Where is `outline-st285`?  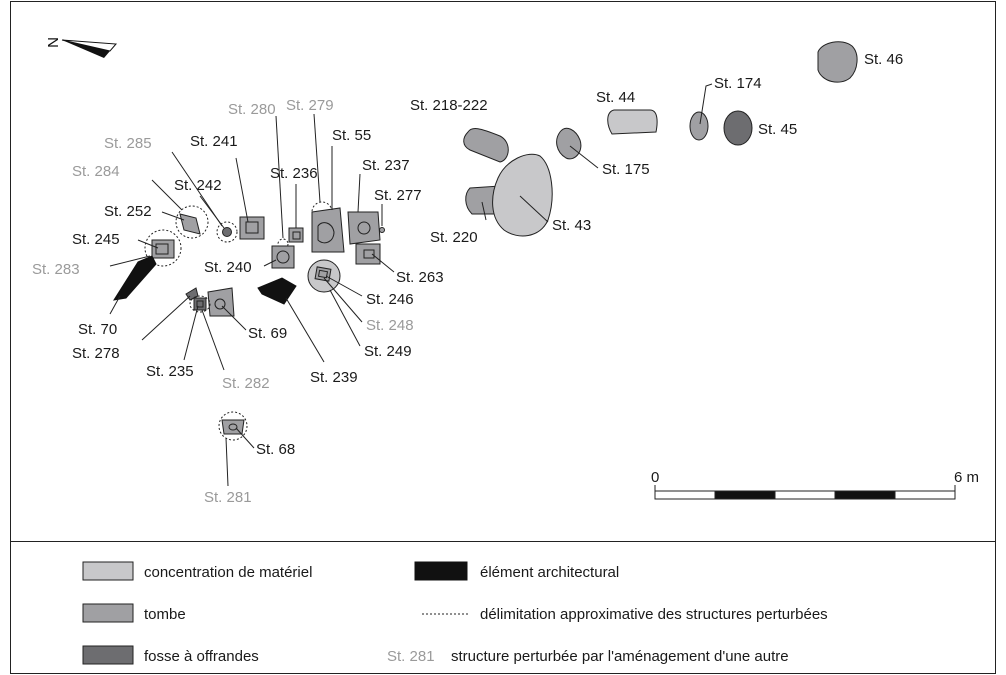
outline-st285 is located at coordinates (227, 232).